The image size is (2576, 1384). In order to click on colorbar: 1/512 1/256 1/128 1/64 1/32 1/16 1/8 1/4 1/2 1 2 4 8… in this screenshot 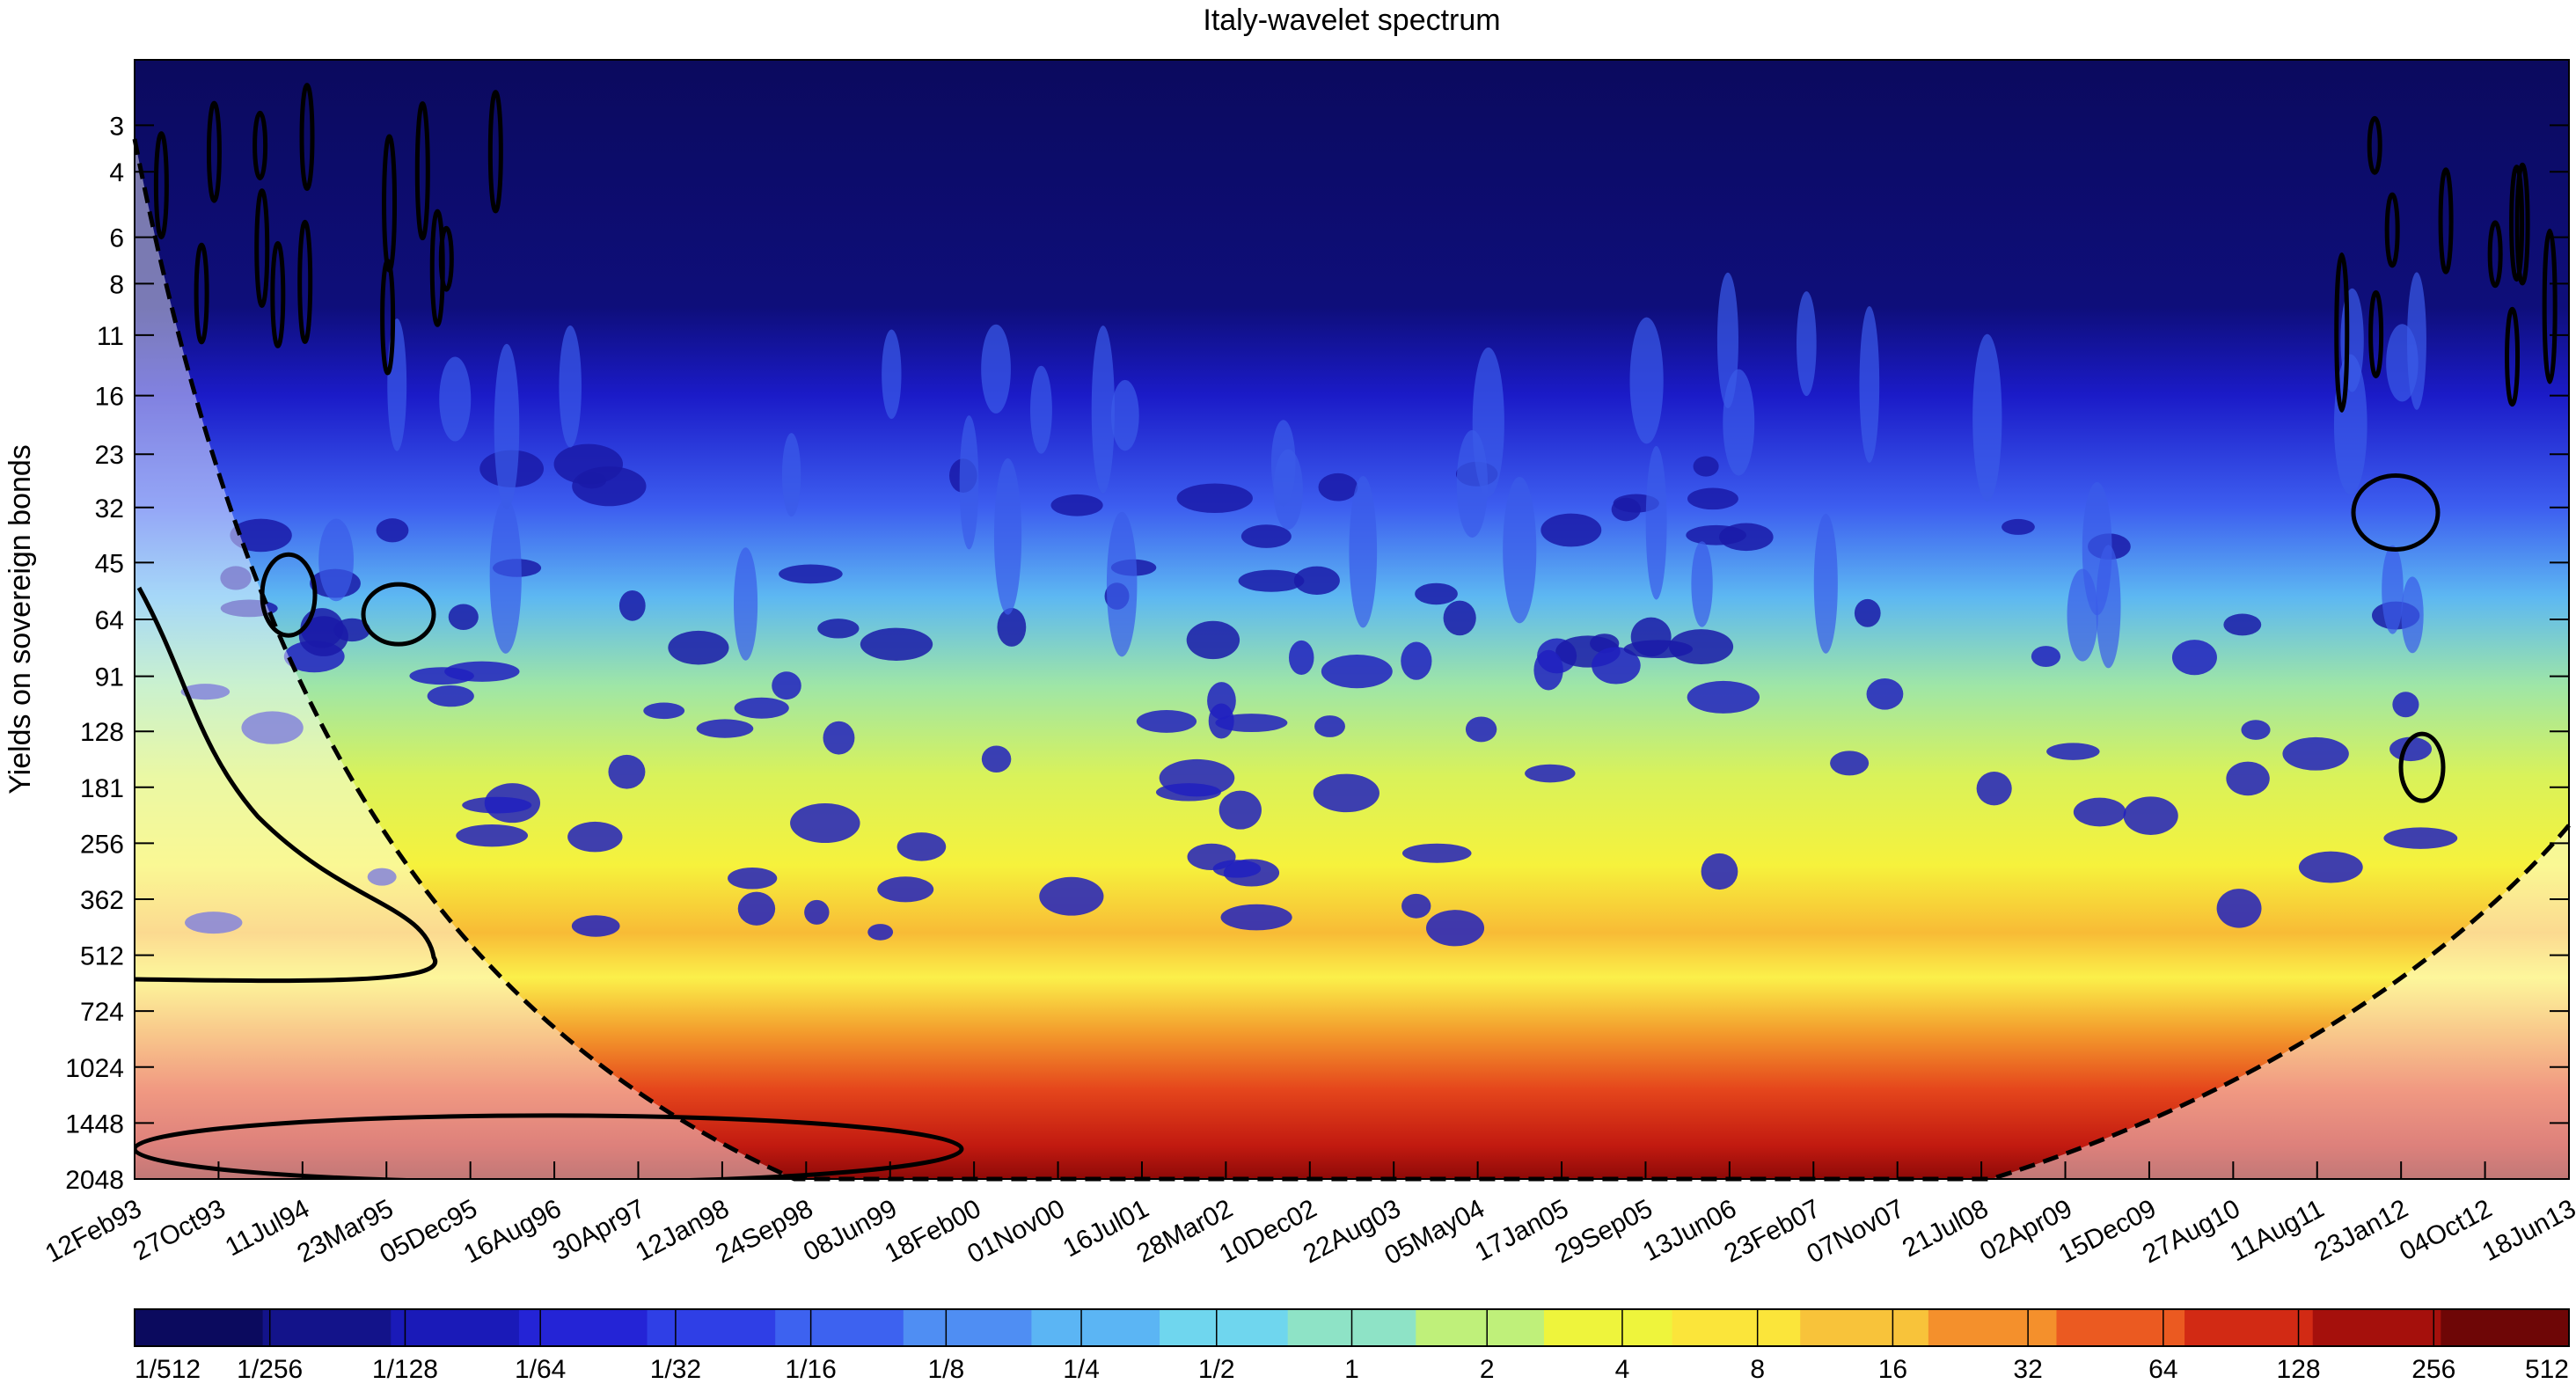, I will do `click(1352, 1346)`.